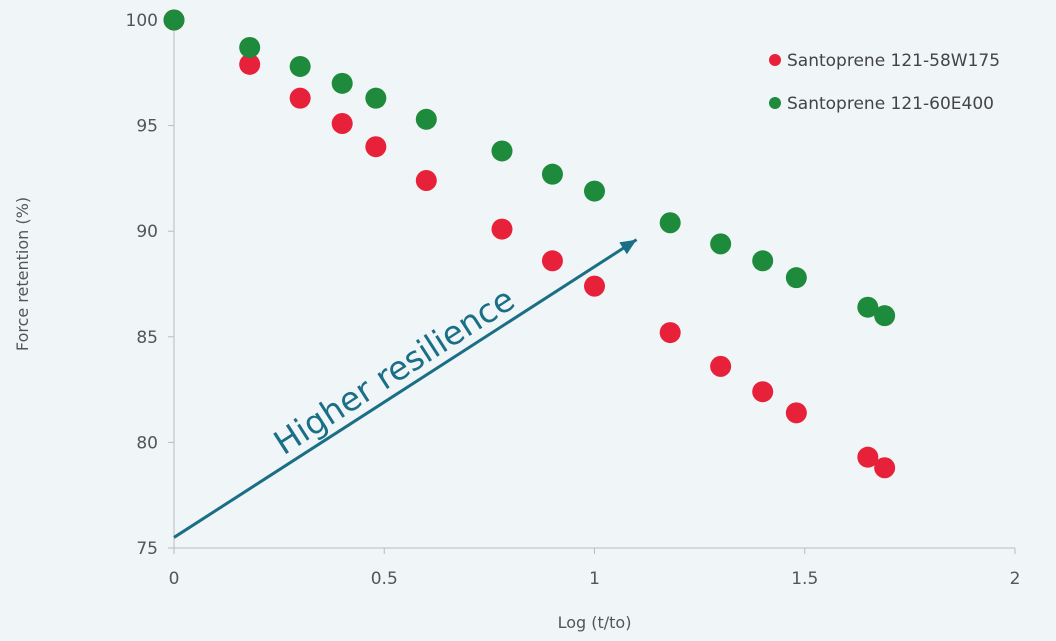  I want to click on y-tick-label: 100, so click(142, 21).